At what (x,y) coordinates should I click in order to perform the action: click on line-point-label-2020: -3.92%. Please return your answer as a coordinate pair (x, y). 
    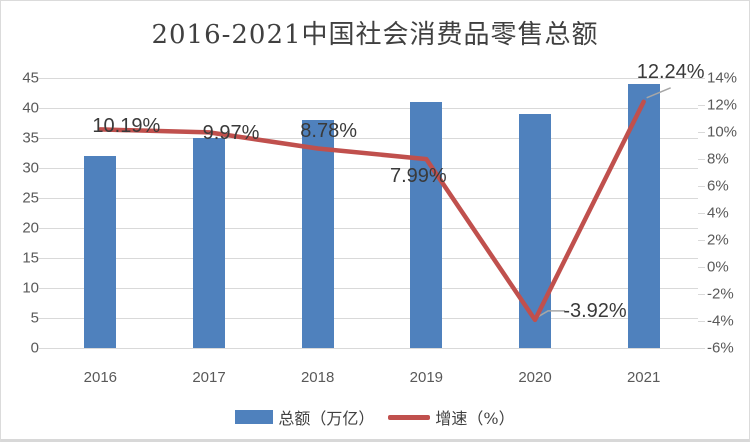
    Looking at the image, I should click on (595, 310).